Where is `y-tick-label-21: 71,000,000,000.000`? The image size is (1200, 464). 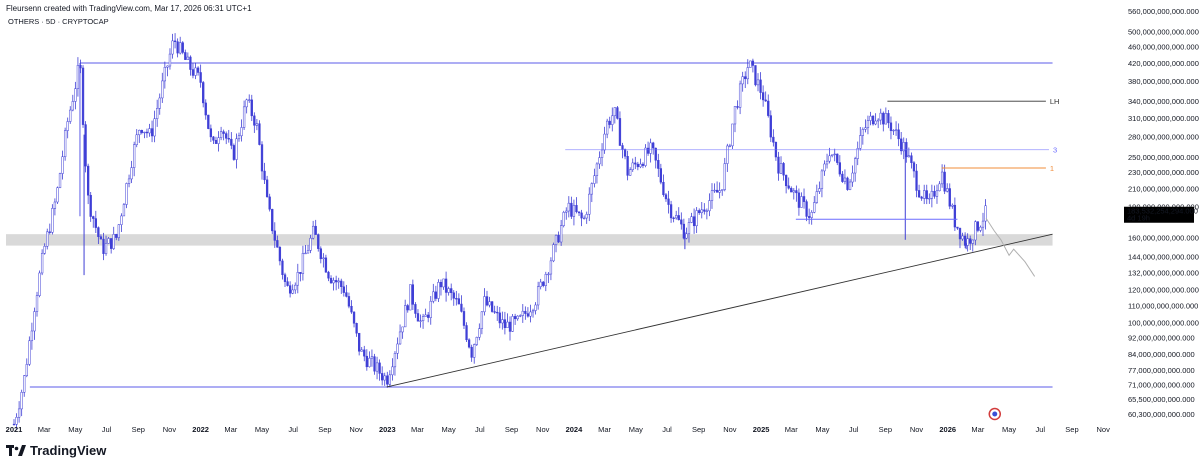
y-tick-label-21: 71,000,000,000.000 is located at coordinates (1161, 384).